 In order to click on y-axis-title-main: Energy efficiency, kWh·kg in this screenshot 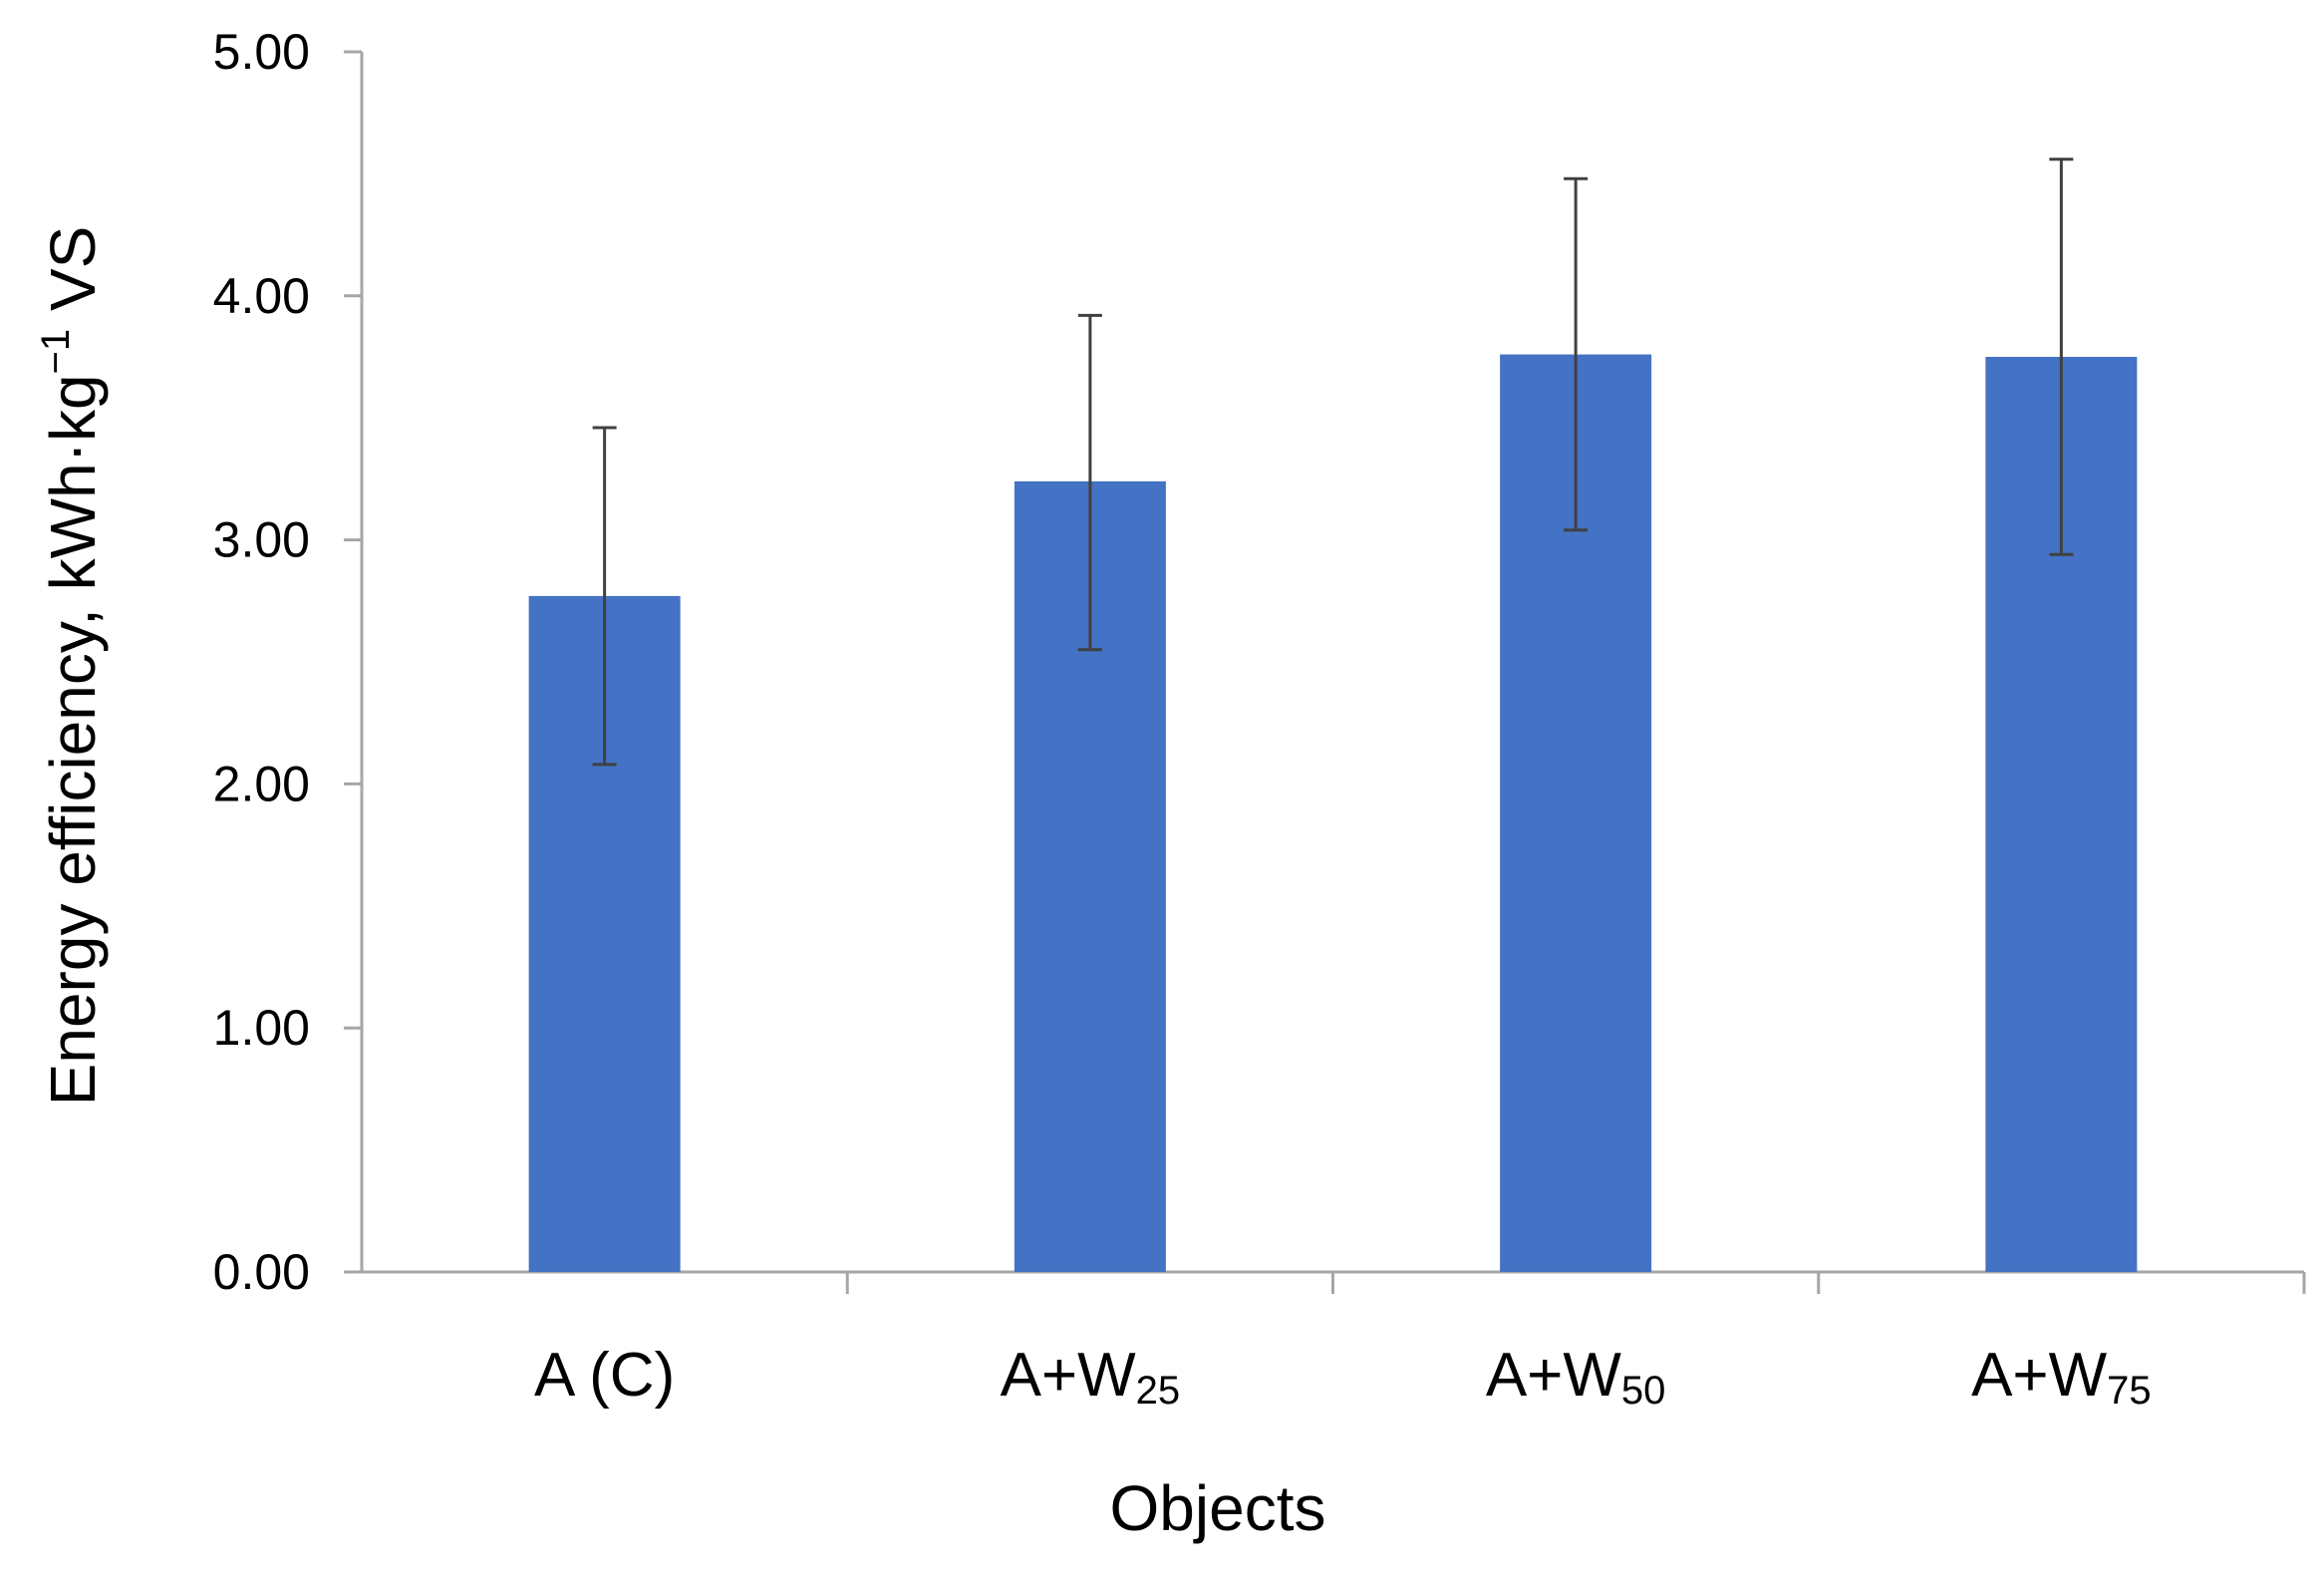, I will do `click(73, 740)`.